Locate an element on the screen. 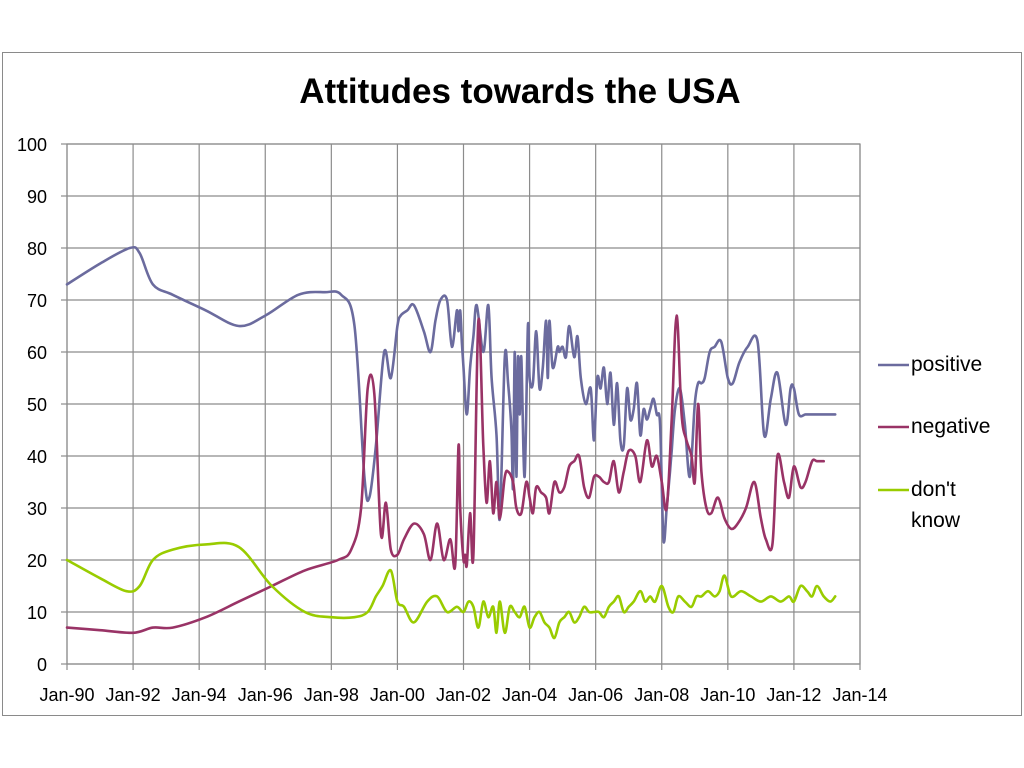 The width and height of the screenshot is (1024, 768). x-tick-label: Jan-94 is located at coordinates (199, 695).